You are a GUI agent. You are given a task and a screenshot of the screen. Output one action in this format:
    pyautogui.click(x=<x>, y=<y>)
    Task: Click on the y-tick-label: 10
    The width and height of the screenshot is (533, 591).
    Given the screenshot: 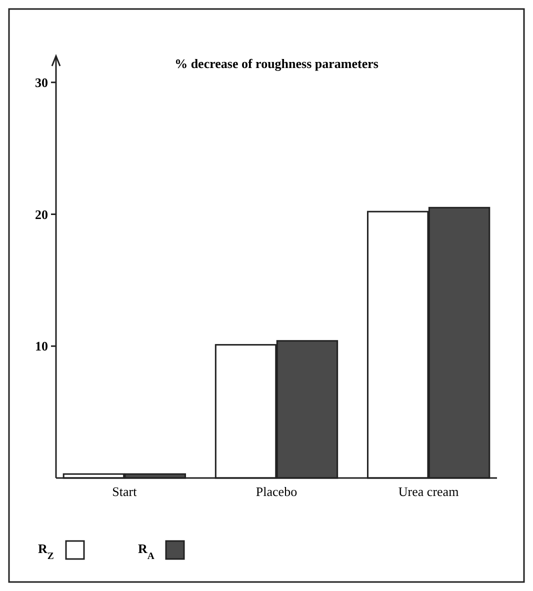 What is the action you would take?
    pyautogui.click(x=41, y=346)
    